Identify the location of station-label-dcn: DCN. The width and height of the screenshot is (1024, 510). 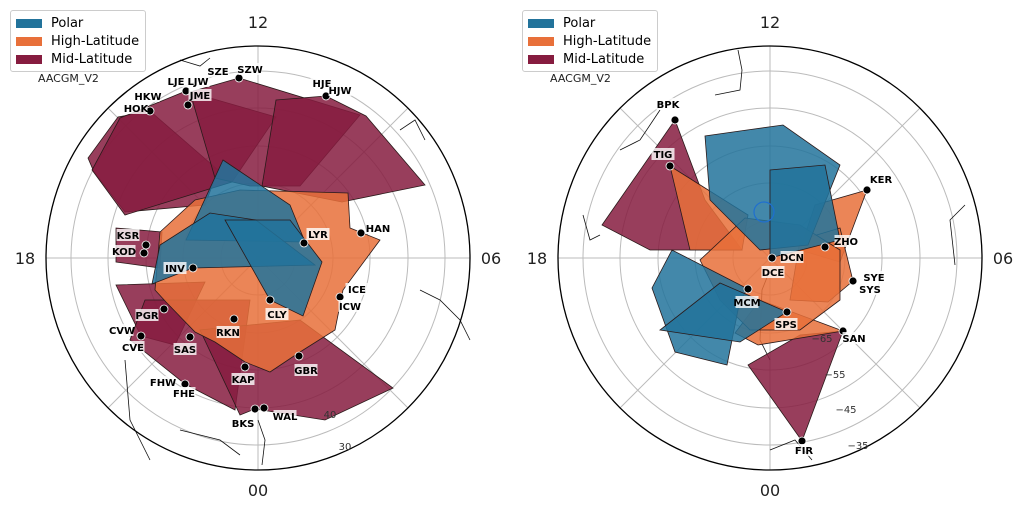
(792, 258).